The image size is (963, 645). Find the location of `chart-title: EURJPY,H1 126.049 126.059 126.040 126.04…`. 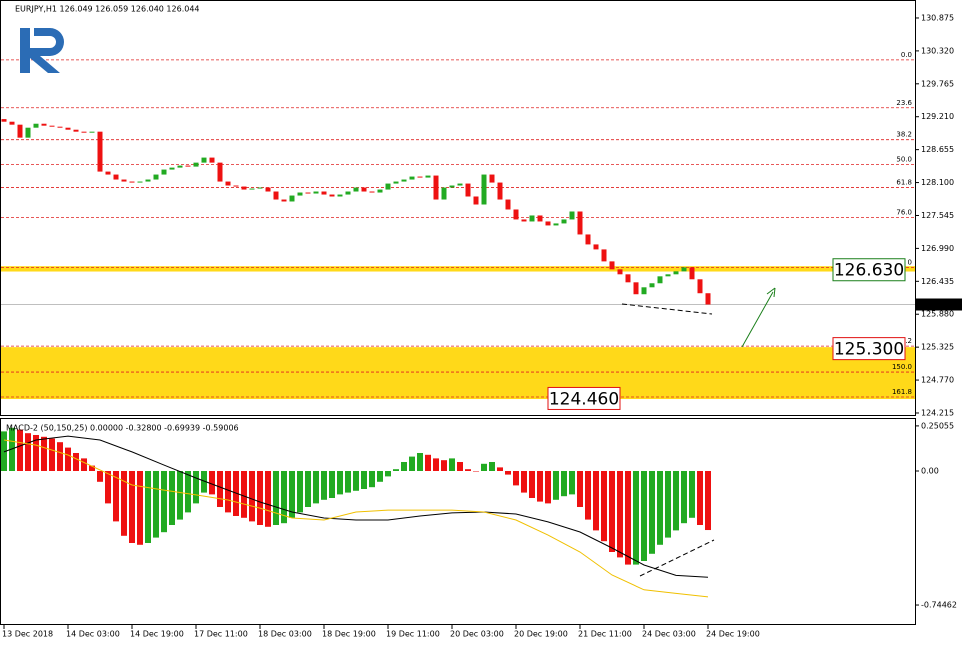

chart-title: EURJPY,H1 126.049 126.059 126.040 126.04… is located at coordinates (107, 9).